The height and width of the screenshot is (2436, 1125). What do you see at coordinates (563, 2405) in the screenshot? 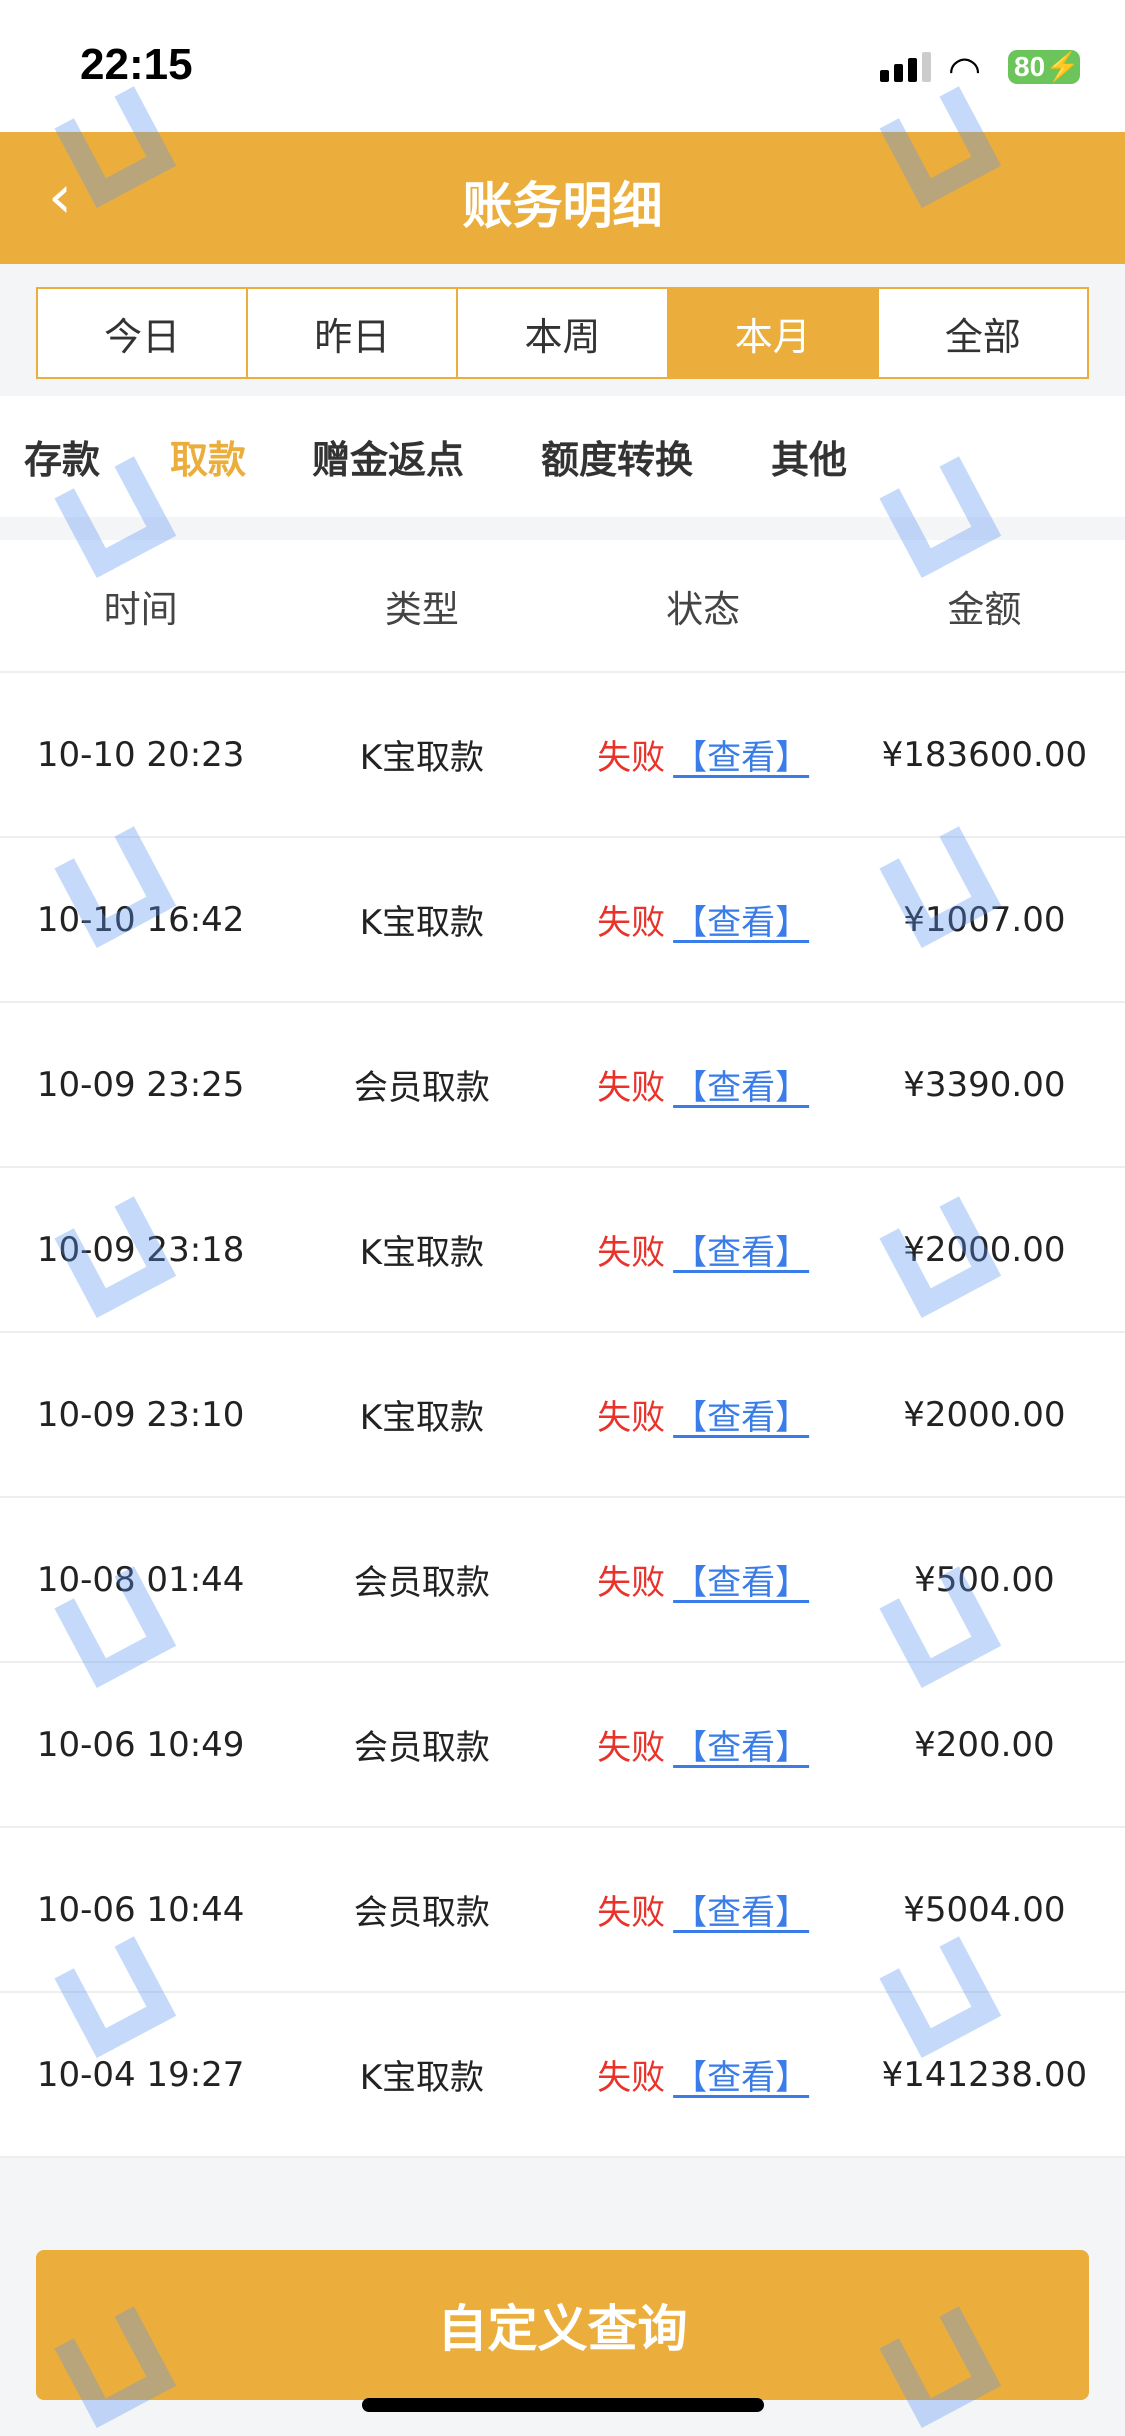
I see `home-indicator` at bounding box center [563, 2405].